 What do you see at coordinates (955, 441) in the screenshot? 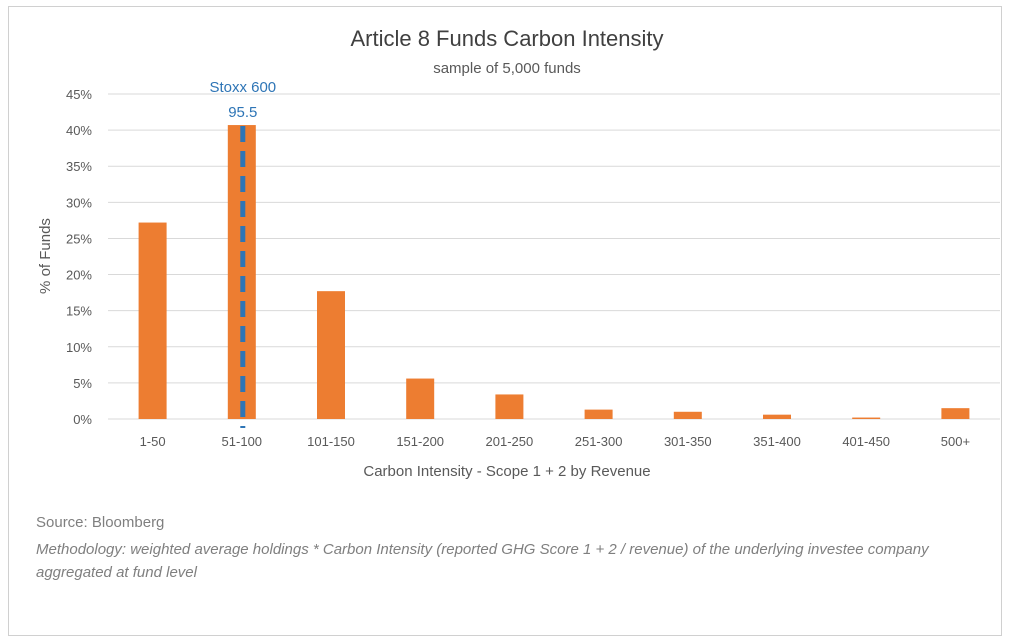
I see `x-tick-label: 500+` at bounding box center [955, 441].